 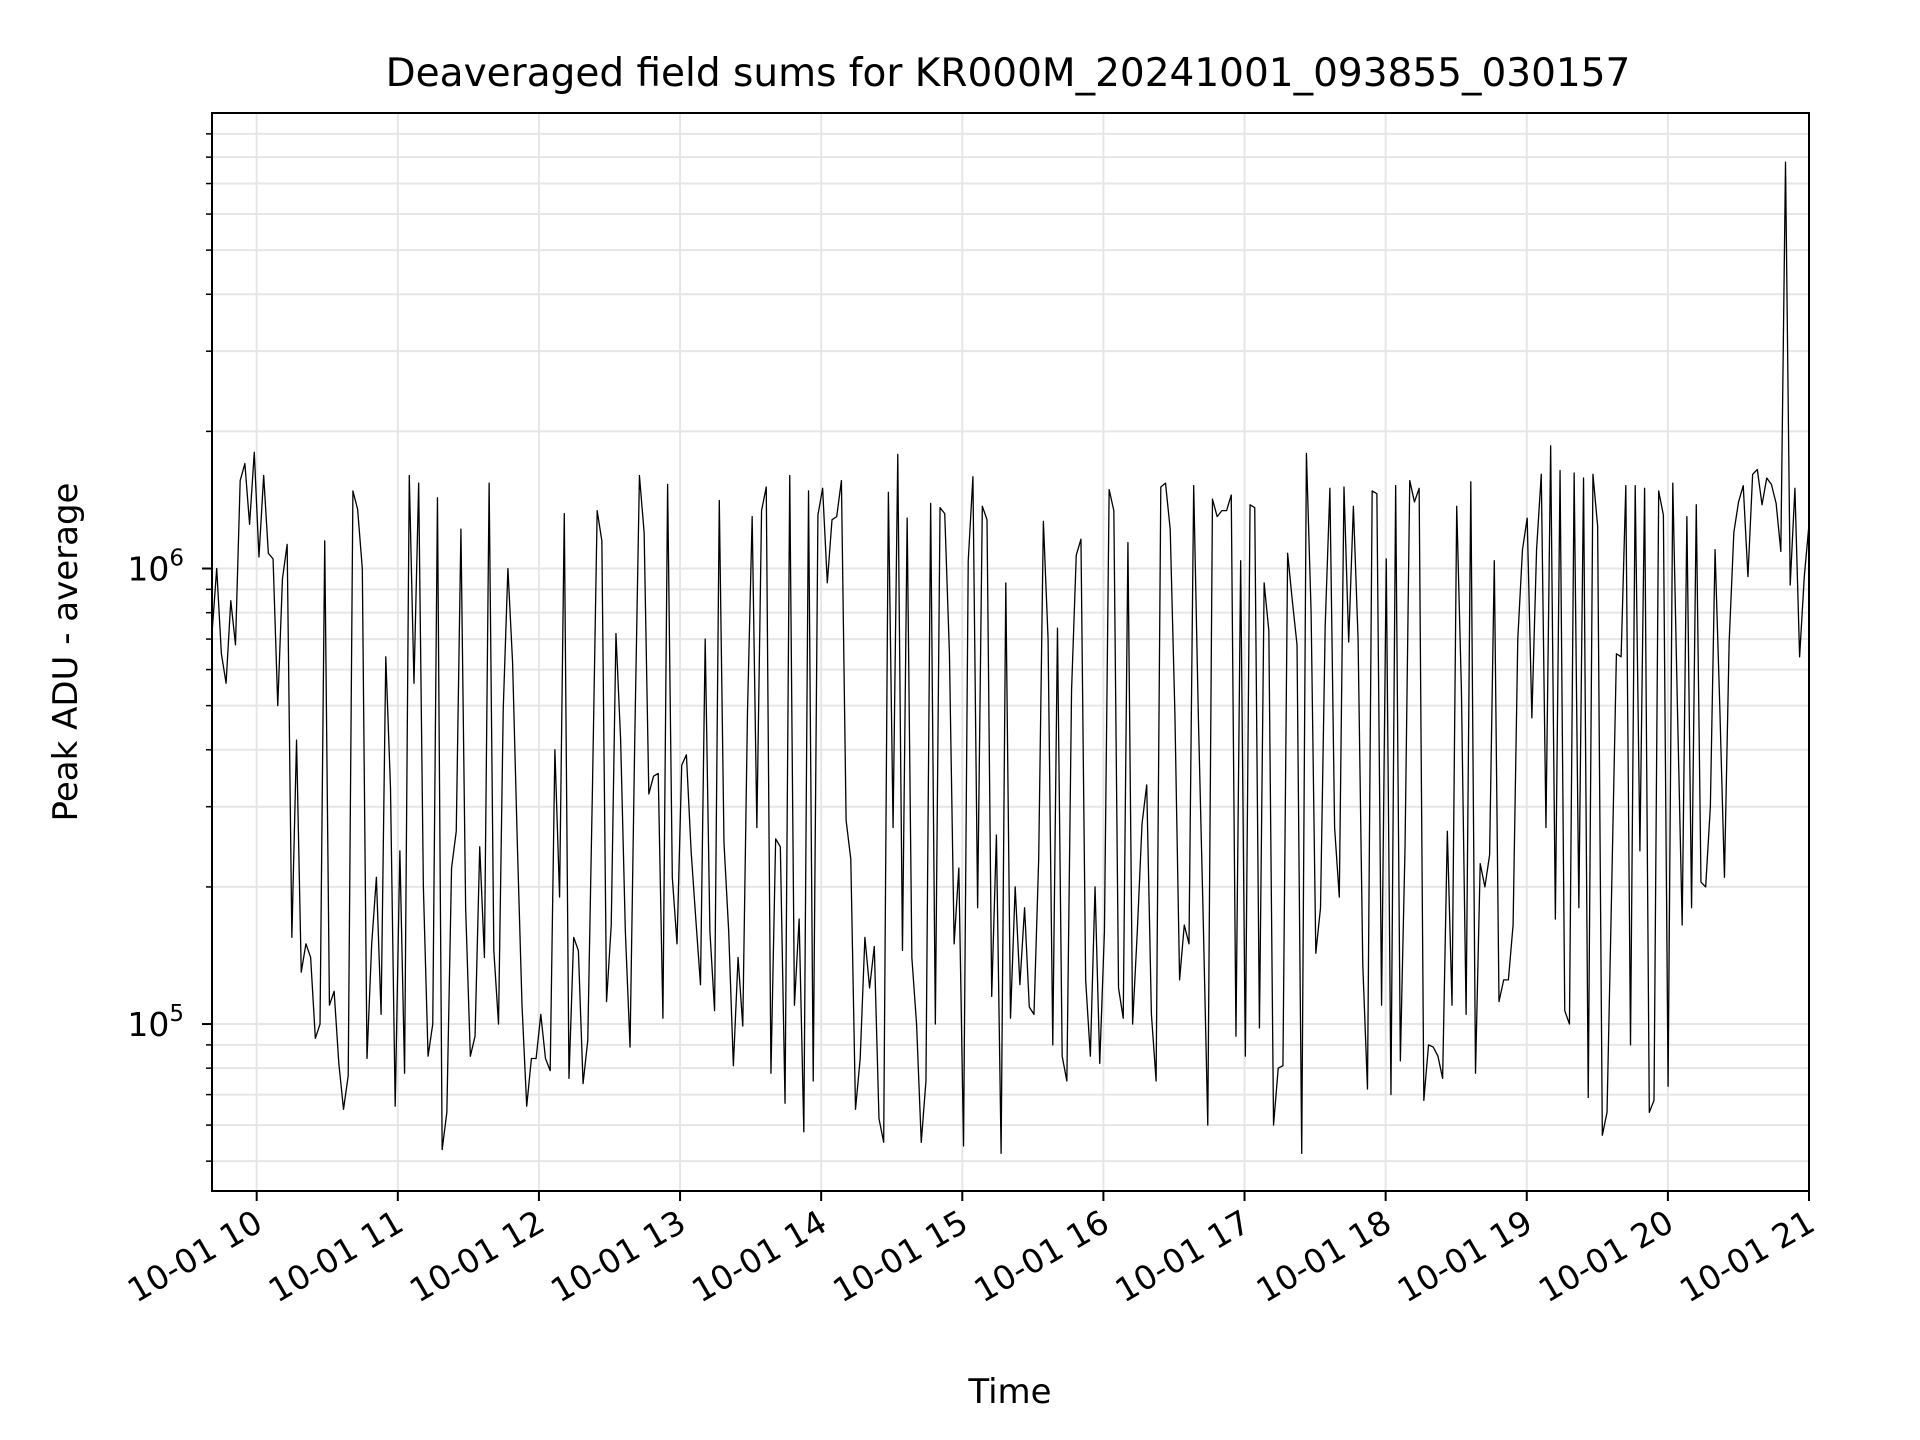 What do you see at coordinates (155, 567) in the screenshot?
I see `y-tick-label: 106` at bounding box center [155, 567].